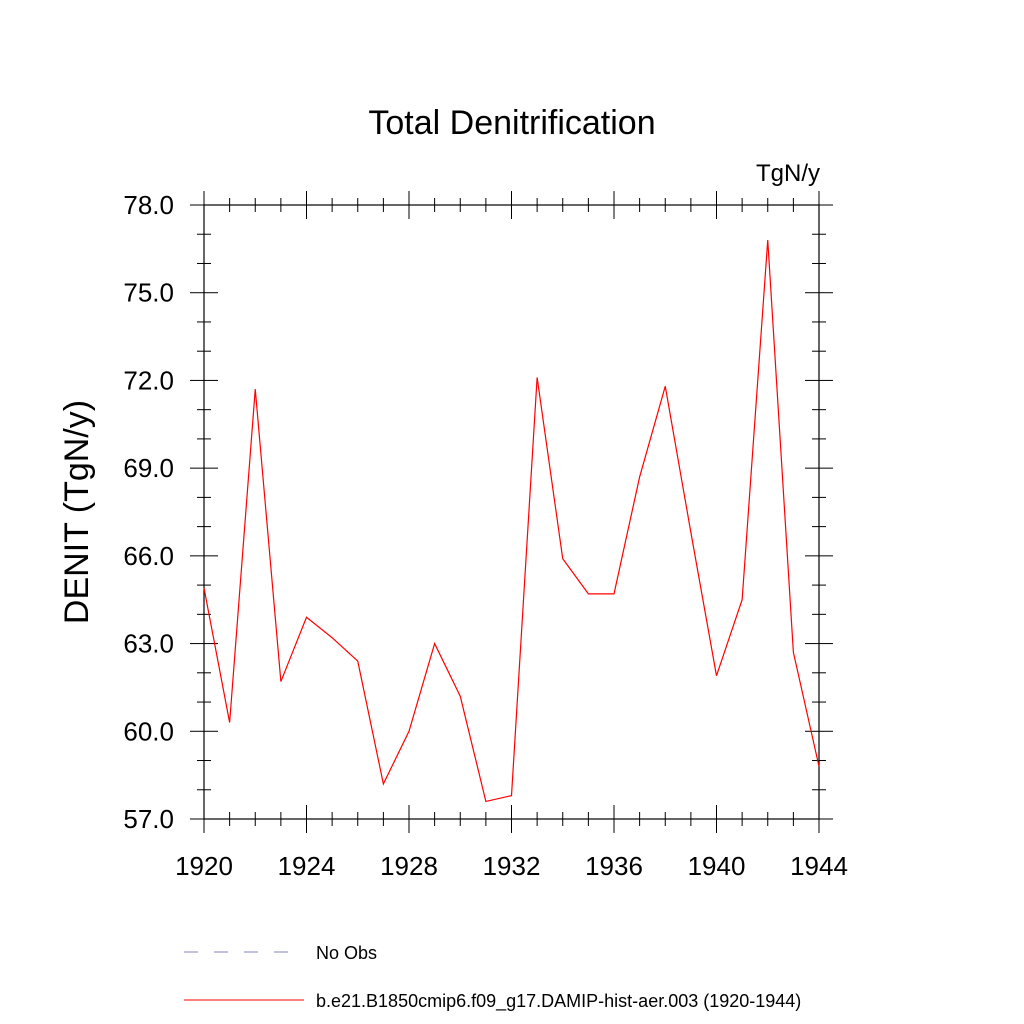  What do you see at coordinates (614, 866) in the screenshot?
I see `x-tick-label: 1936` at bounding box center [614, 866].